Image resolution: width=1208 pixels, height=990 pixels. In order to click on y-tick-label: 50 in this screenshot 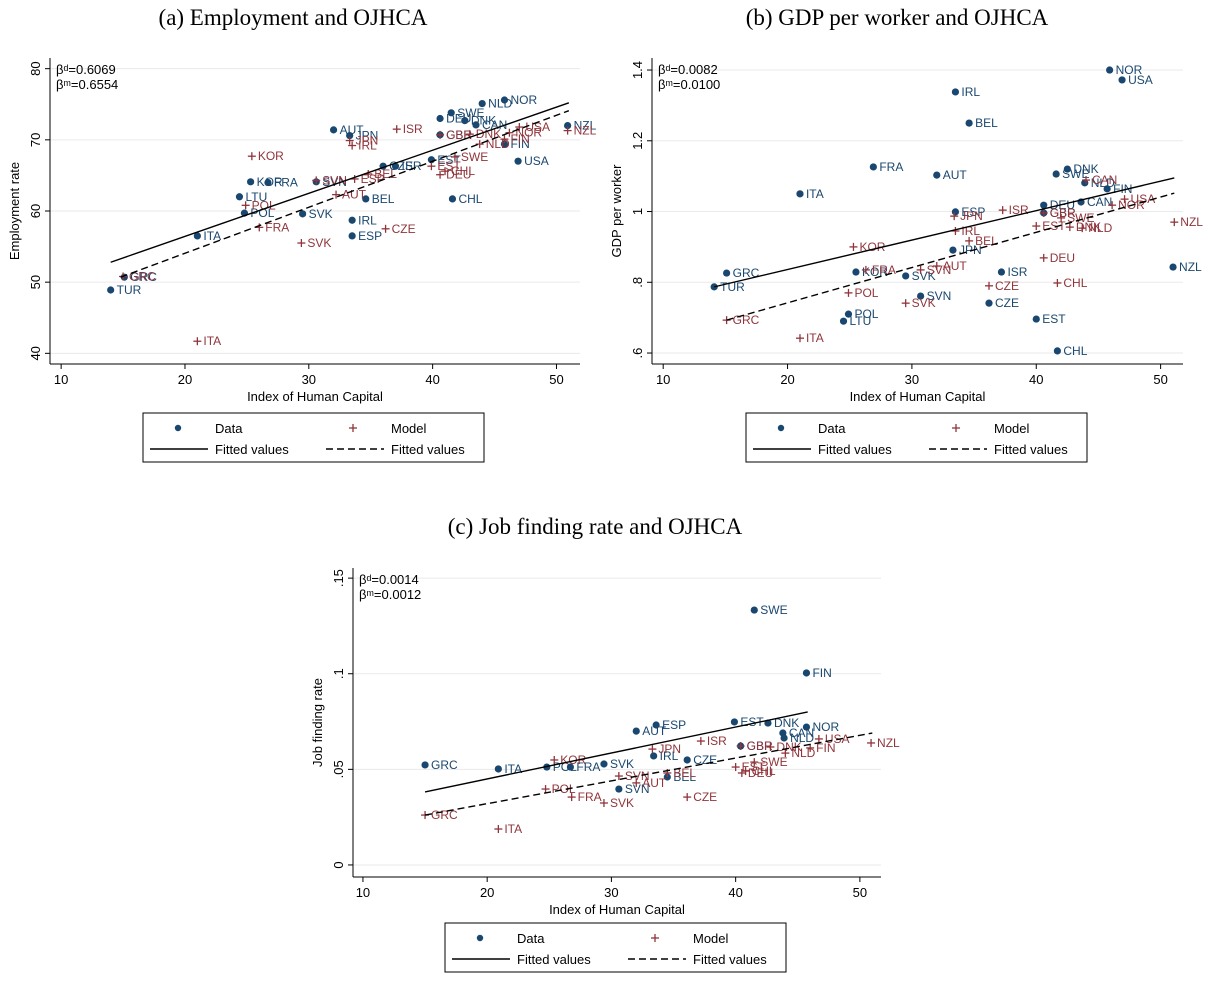, I will do `click(35, 282)`.